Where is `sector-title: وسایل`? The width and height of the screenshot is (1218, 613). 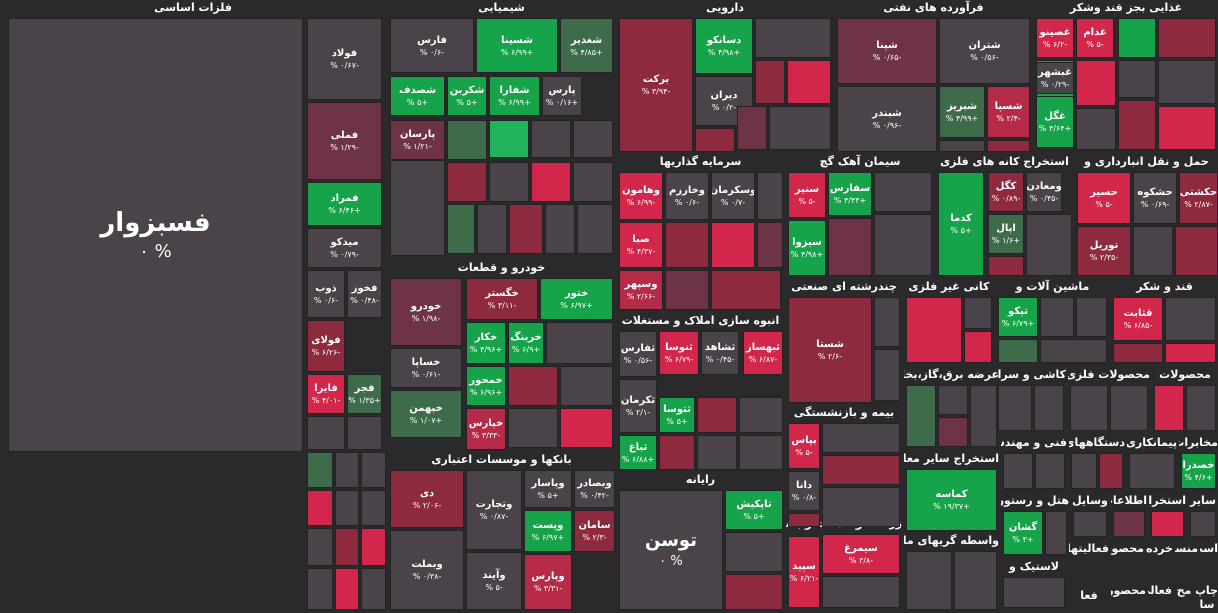 sector-title: وسایل is located at coordinates (1090, 500).